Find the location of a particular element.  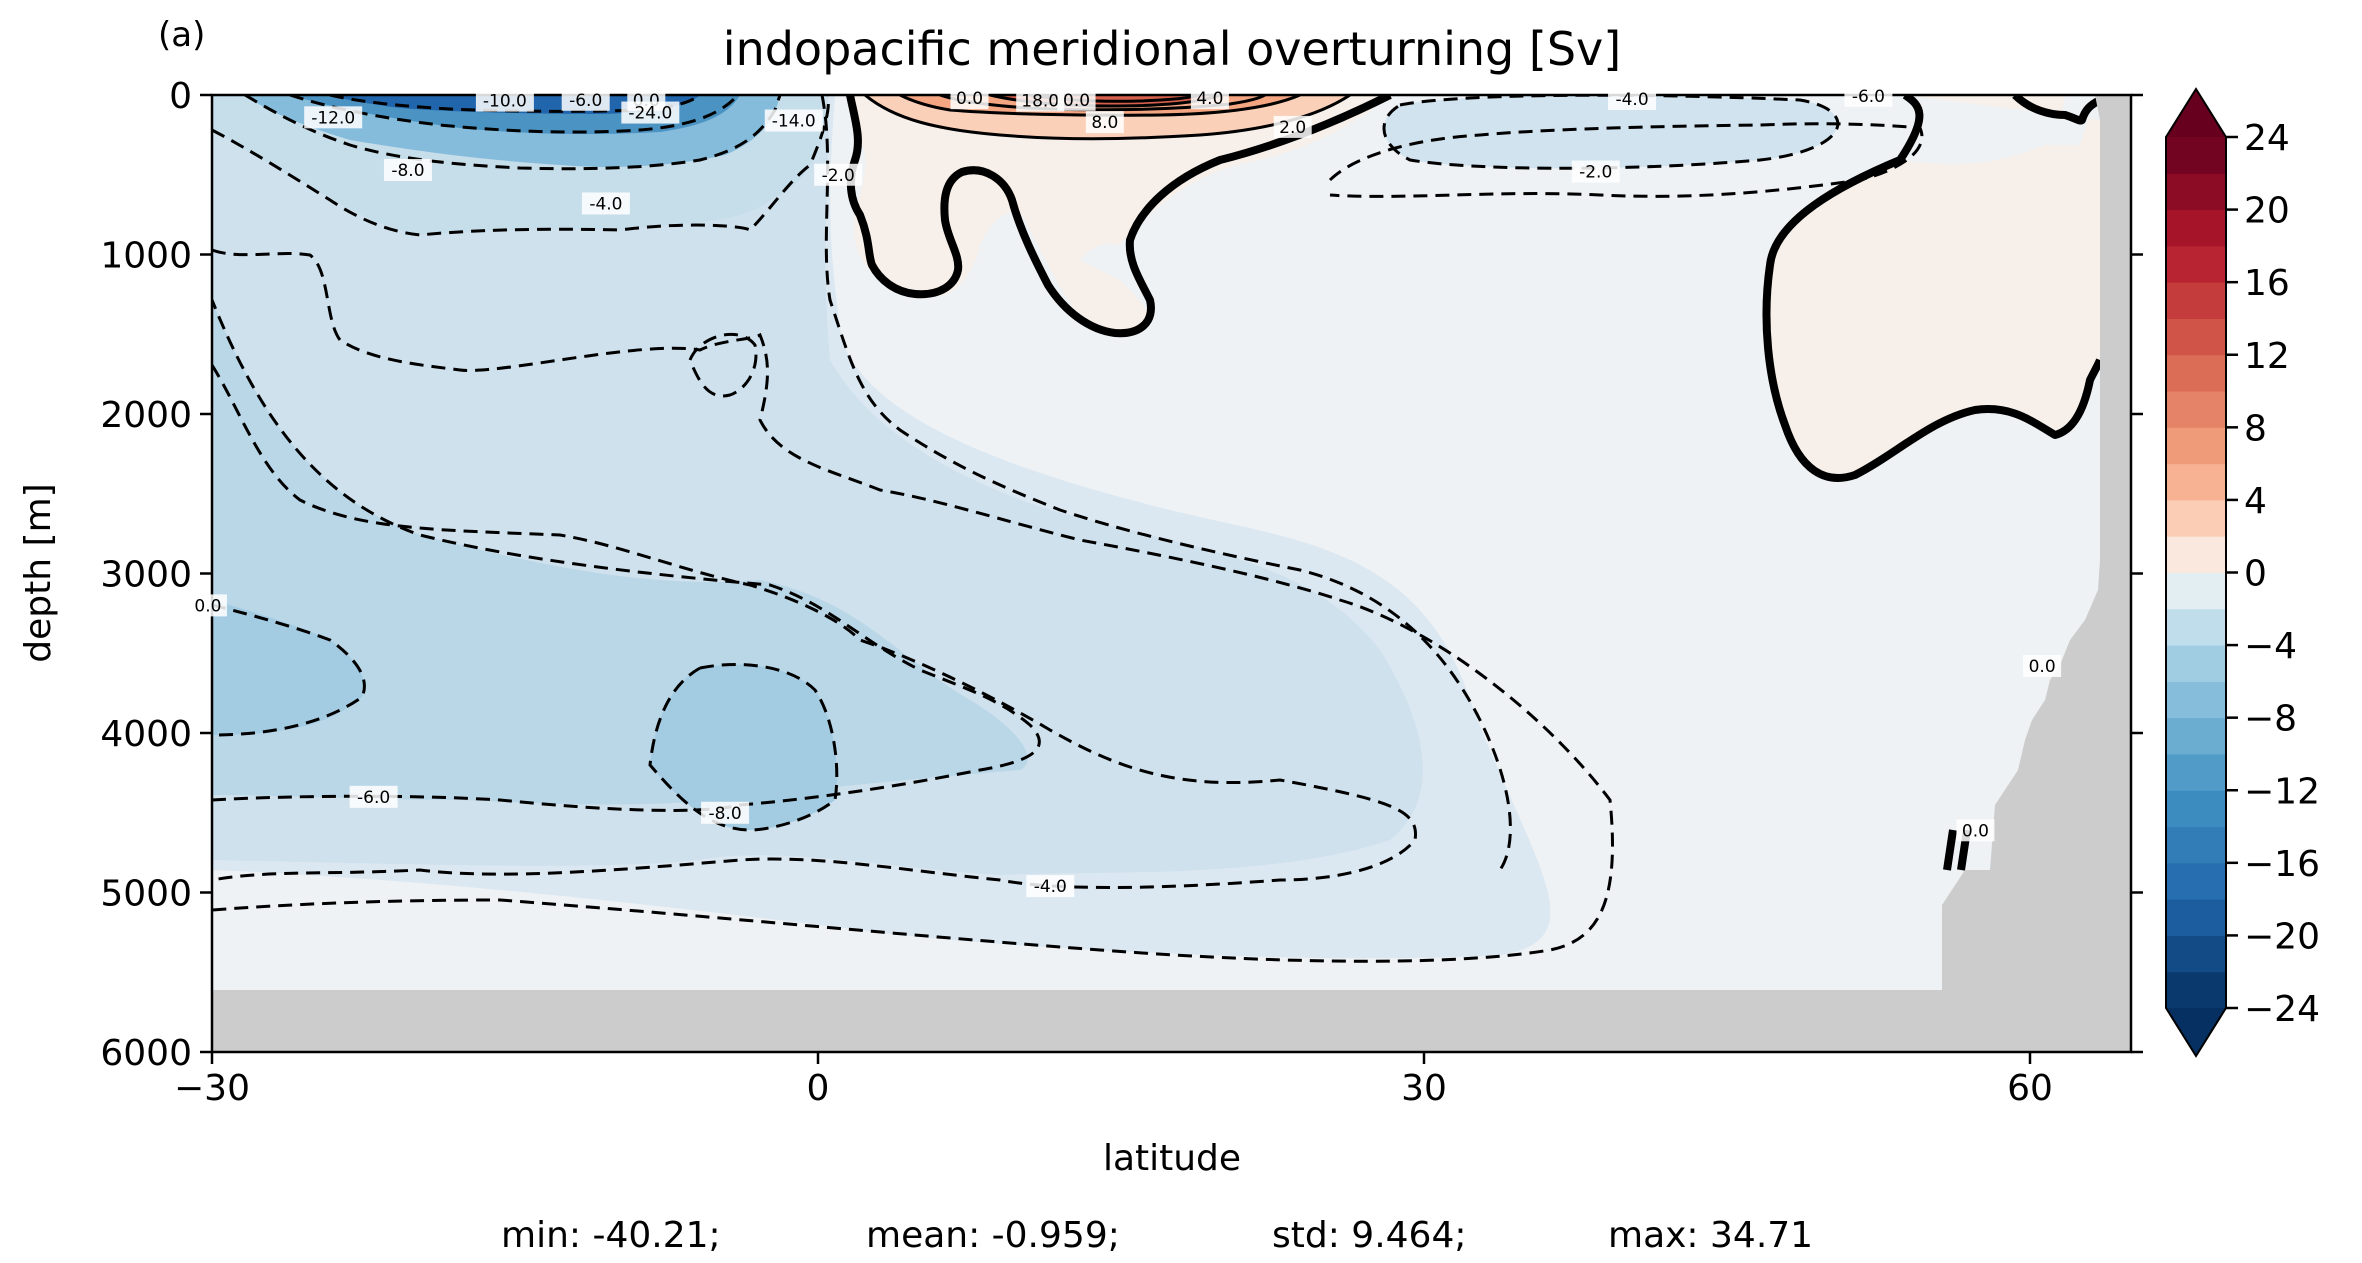

contour-label: -24.0 is located at coordinates (650, 112).